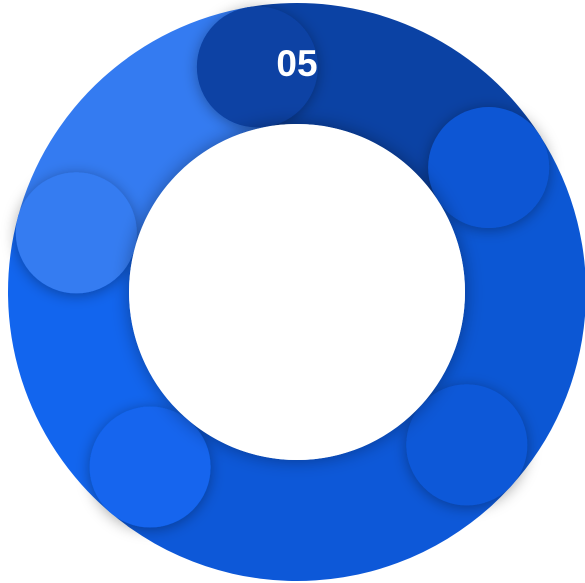 Image resolution: width=585 pixels, height=583 pixels. I want to click on segment-label-seg-05: 05, so click(296, 63).